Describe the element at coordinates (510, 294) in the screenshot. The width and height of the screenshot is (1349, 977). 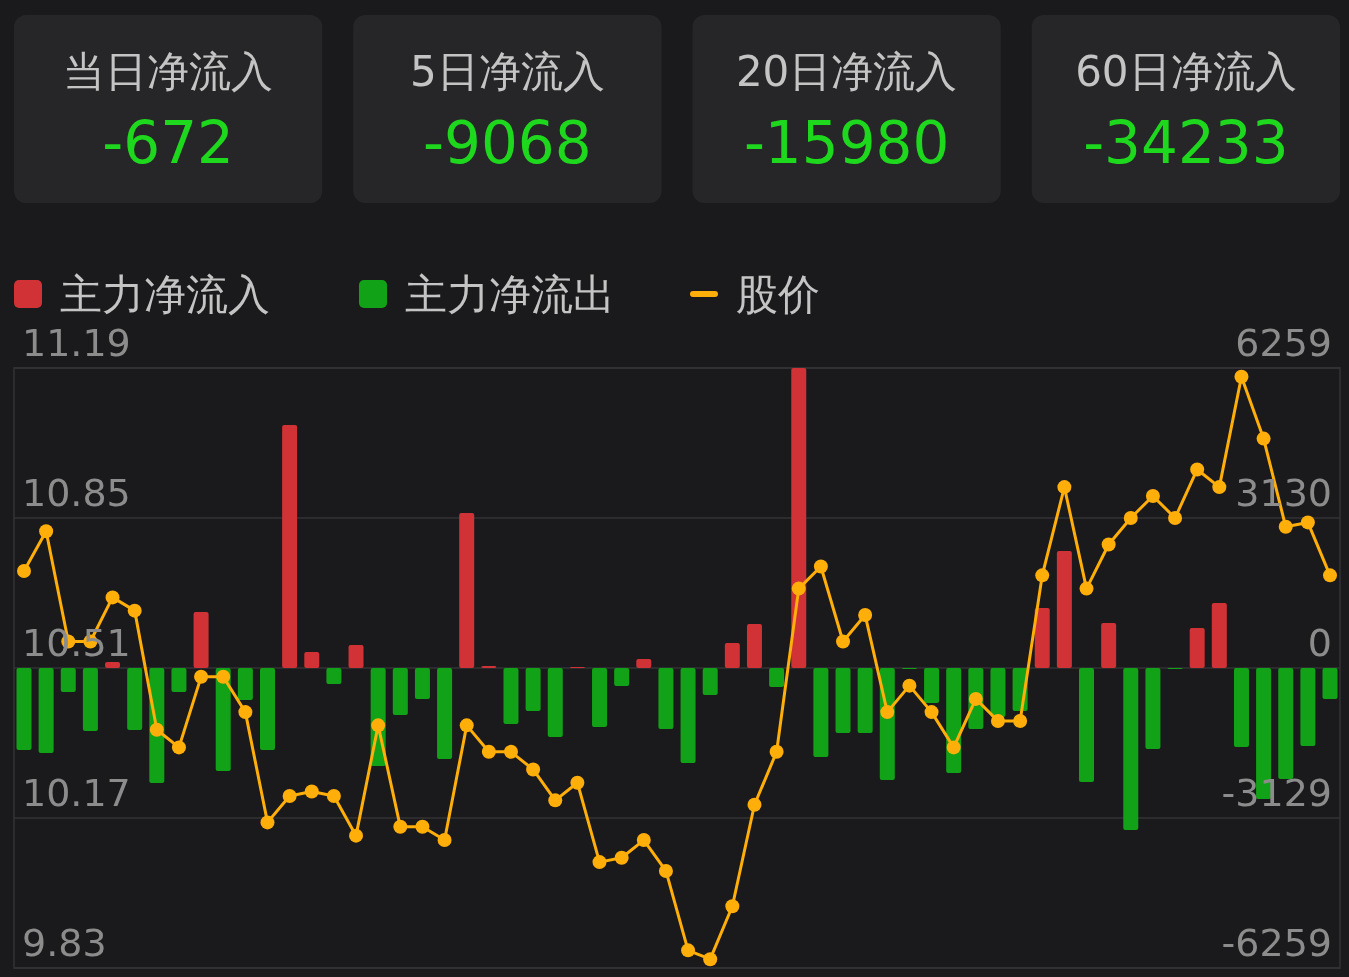
I see `legend-label: 主力净流出` at that location.